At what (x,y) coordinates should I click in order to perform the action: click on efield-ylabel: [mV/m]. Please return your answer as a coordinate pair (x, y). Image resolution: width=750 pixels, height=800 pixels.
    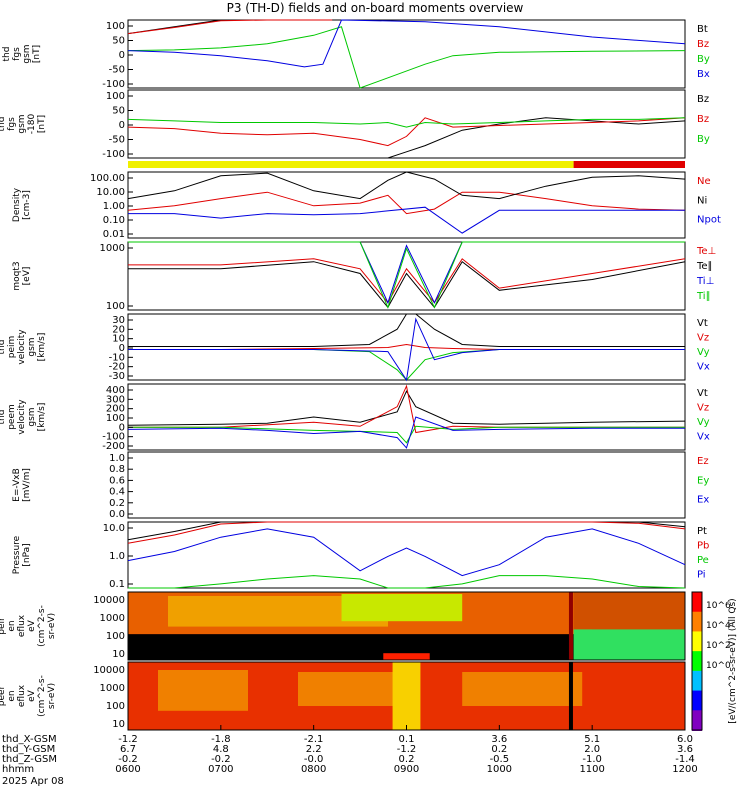
    Looking at the image, I should click on (27, 485).